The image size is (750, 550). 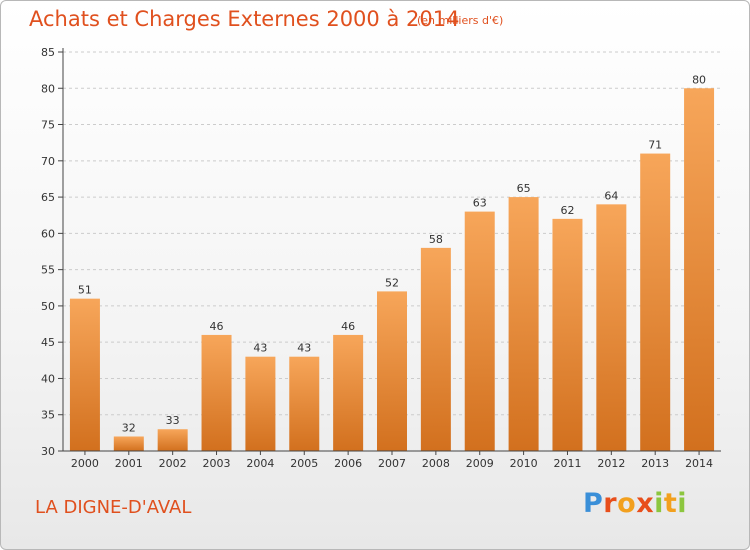 I want to click on value-label: 32, so click(x=129, y=427).